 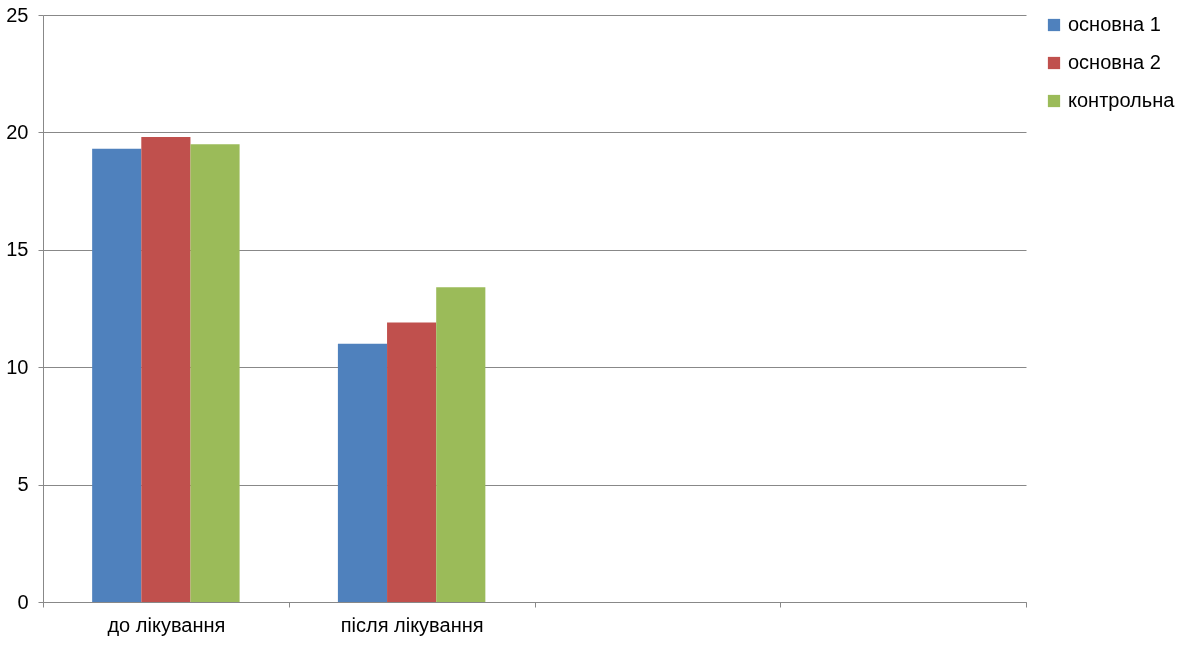 I want to click on legend-label: основна 2, so click(x=1114, y=62).